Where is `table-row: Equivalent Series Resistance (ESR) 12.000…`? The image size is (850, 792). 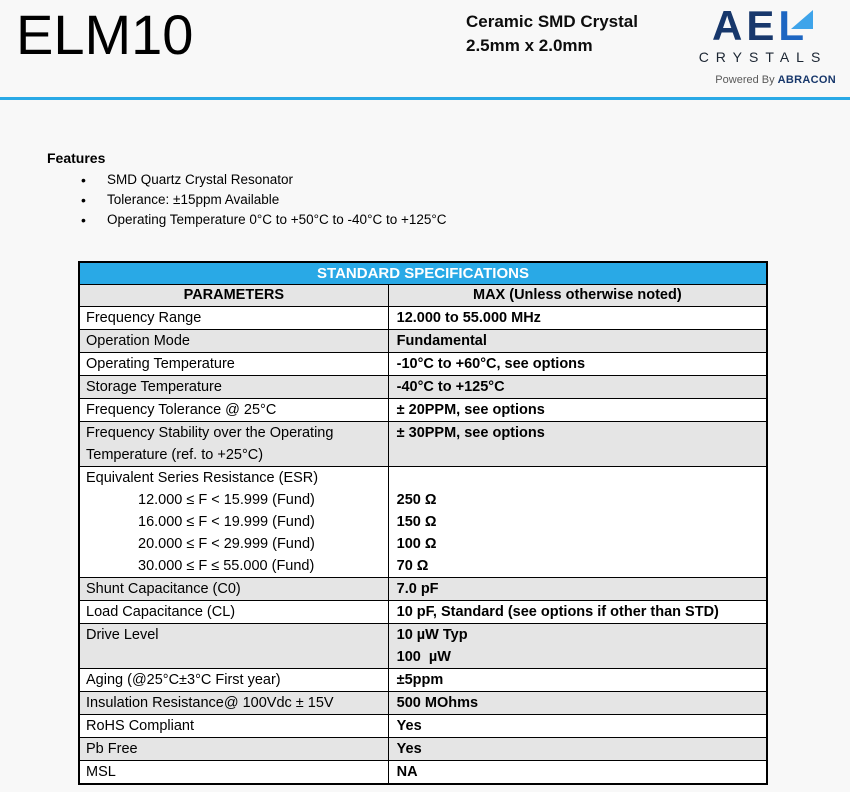
table-row: Equivalent Series Resistance (ESR) 12.000… is located at coordinates (423, 522).